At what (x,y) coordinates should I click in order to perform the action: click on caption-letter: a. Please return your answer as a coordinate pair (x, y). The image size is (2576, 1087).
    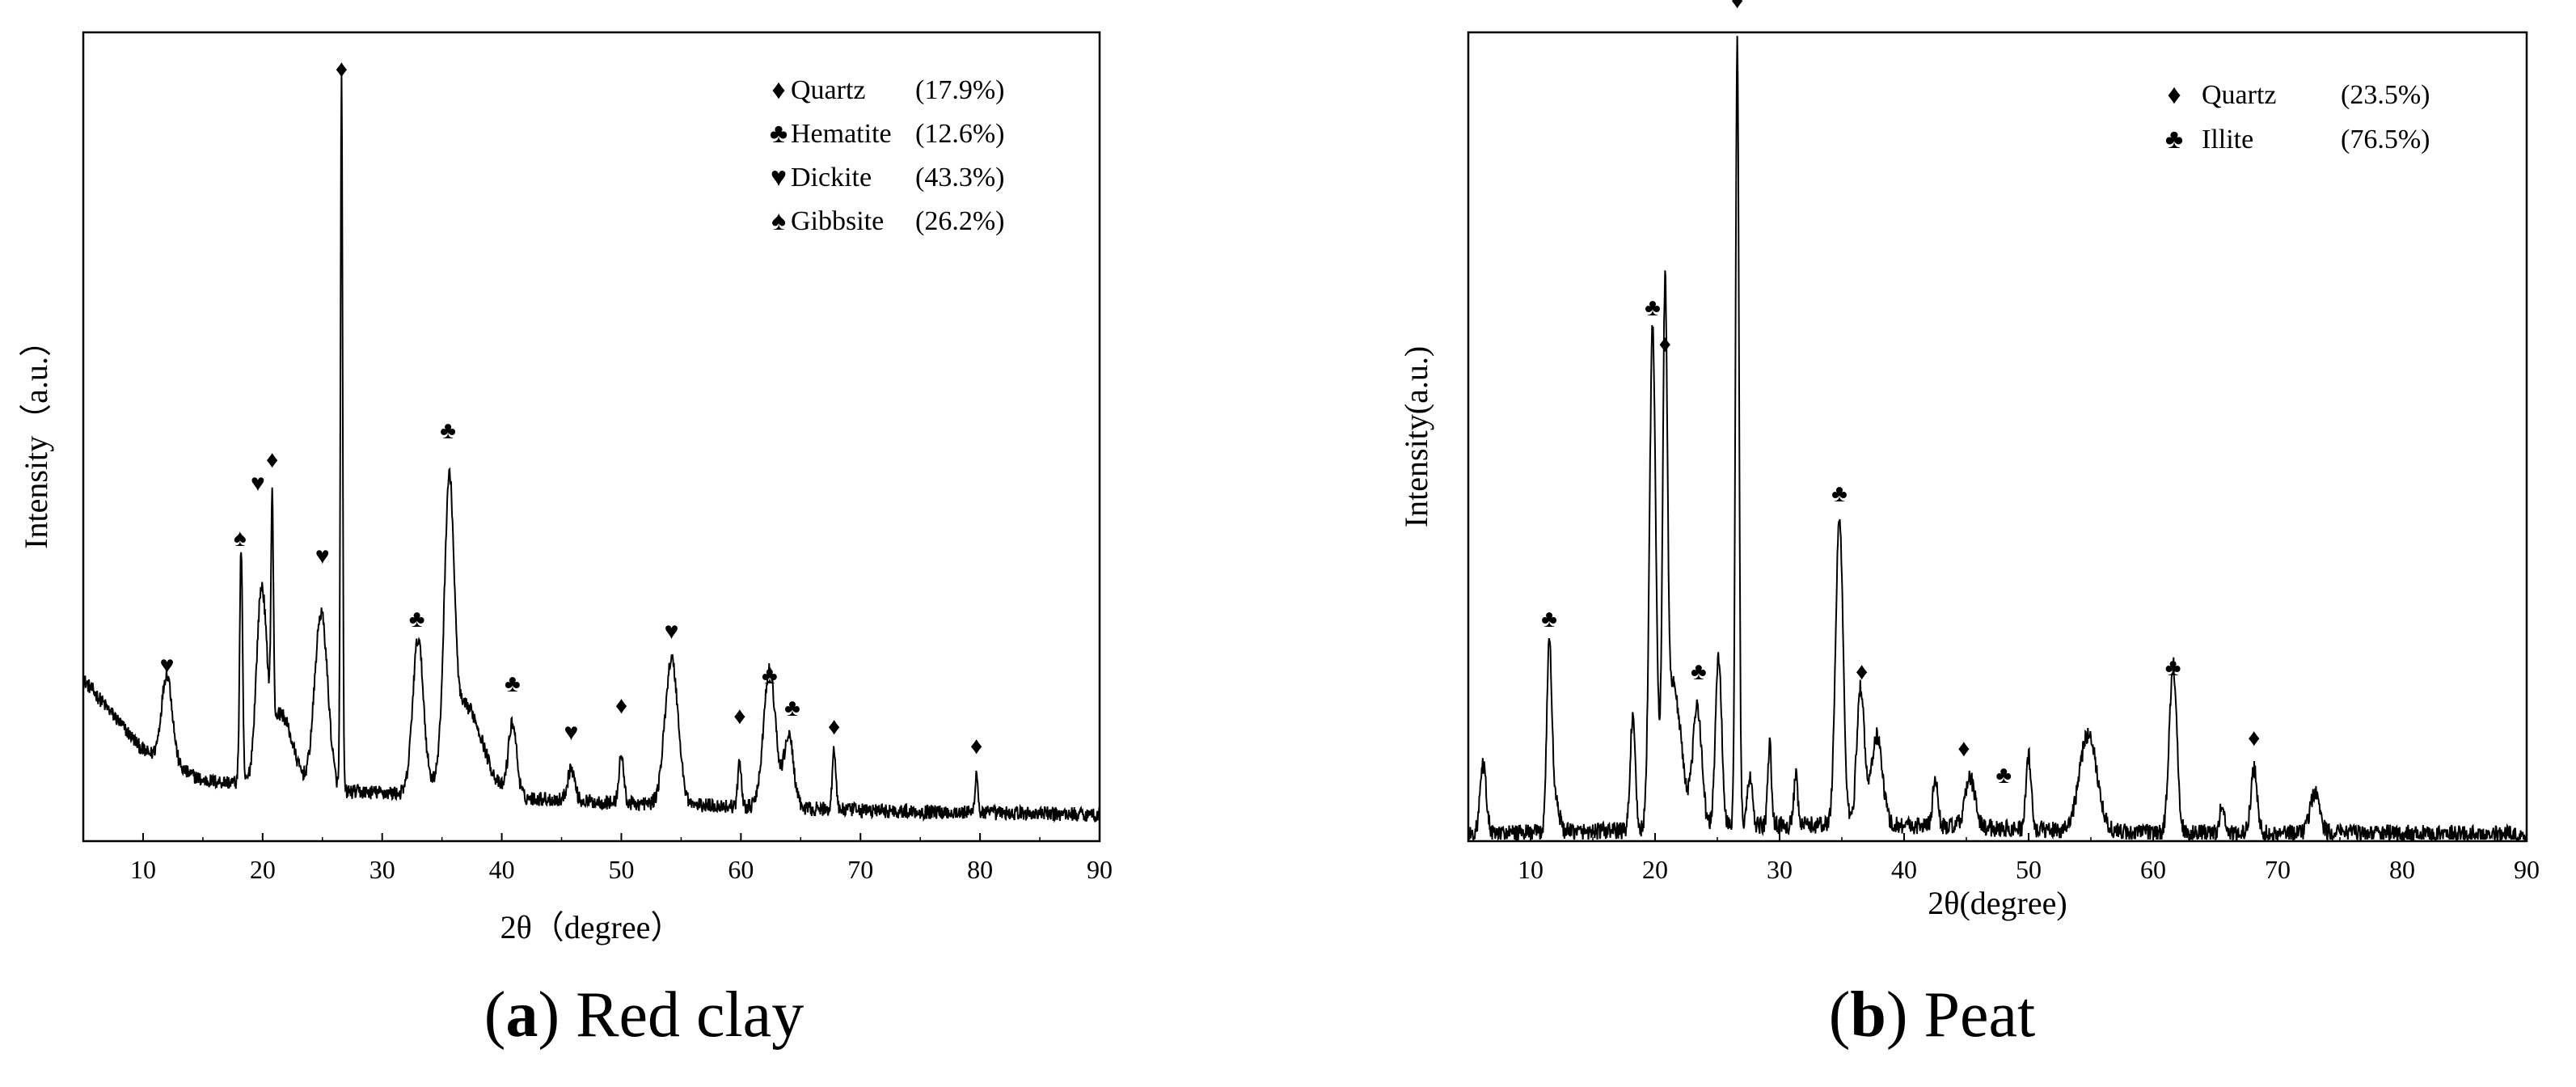
    Looking at the image, I should click on (521, 1015).